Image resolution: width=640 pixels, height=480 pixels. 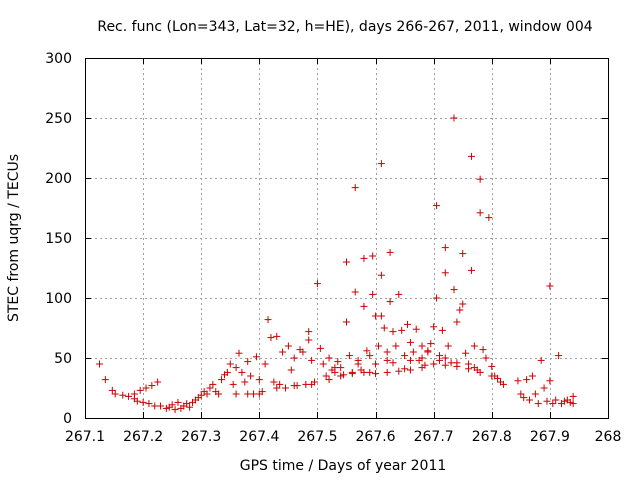 I want to click on y-tick-labels: 0 50 100 150 200 250 300, so click(x=58, y=239).